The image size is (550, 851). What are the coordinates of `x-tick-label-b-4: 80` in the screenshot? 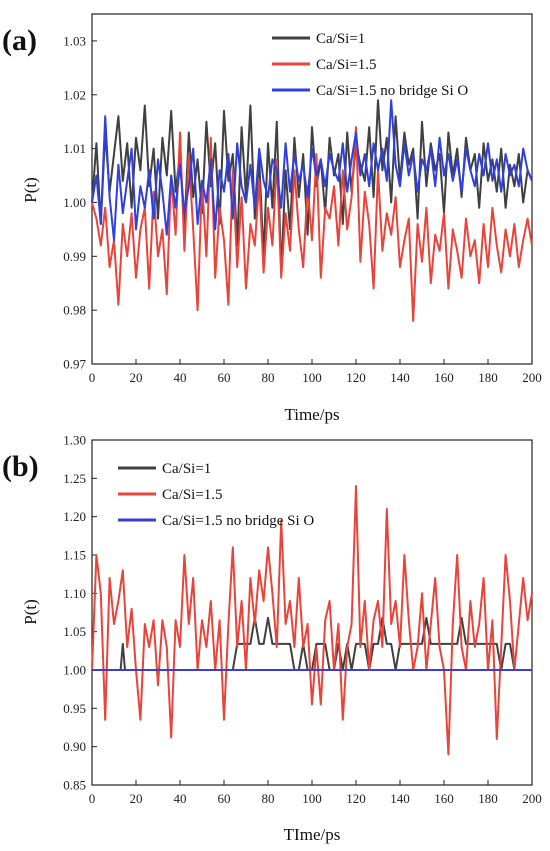 It's located at (268, 798).